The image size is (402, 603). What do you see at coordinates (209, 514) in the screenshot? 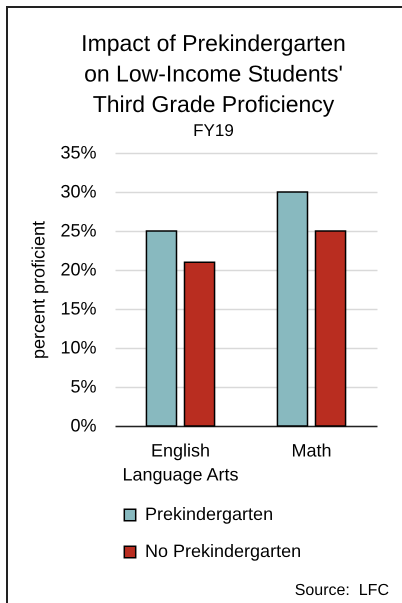
I see `legend-label: Prekindergarten` at bounding box center [209, 514].